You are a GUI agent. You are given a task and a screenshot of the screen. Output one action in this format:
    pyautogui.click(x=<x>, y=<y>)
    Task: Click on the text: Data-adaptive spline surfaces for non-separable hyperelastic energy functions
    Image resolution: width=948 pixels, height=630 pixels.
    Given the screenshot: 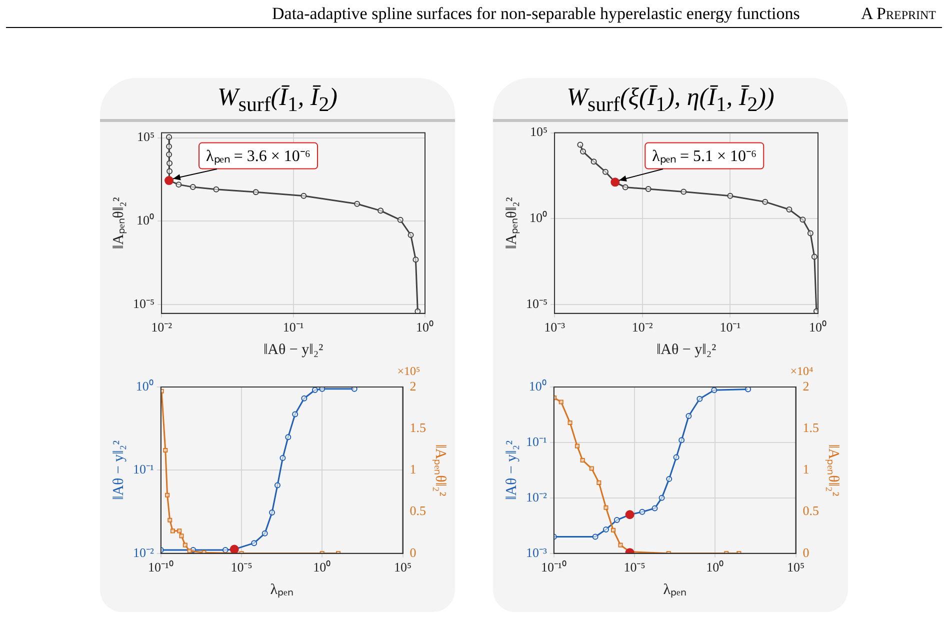 What is the action you would take?
    pyautogui.click(x=536, y=14)
    